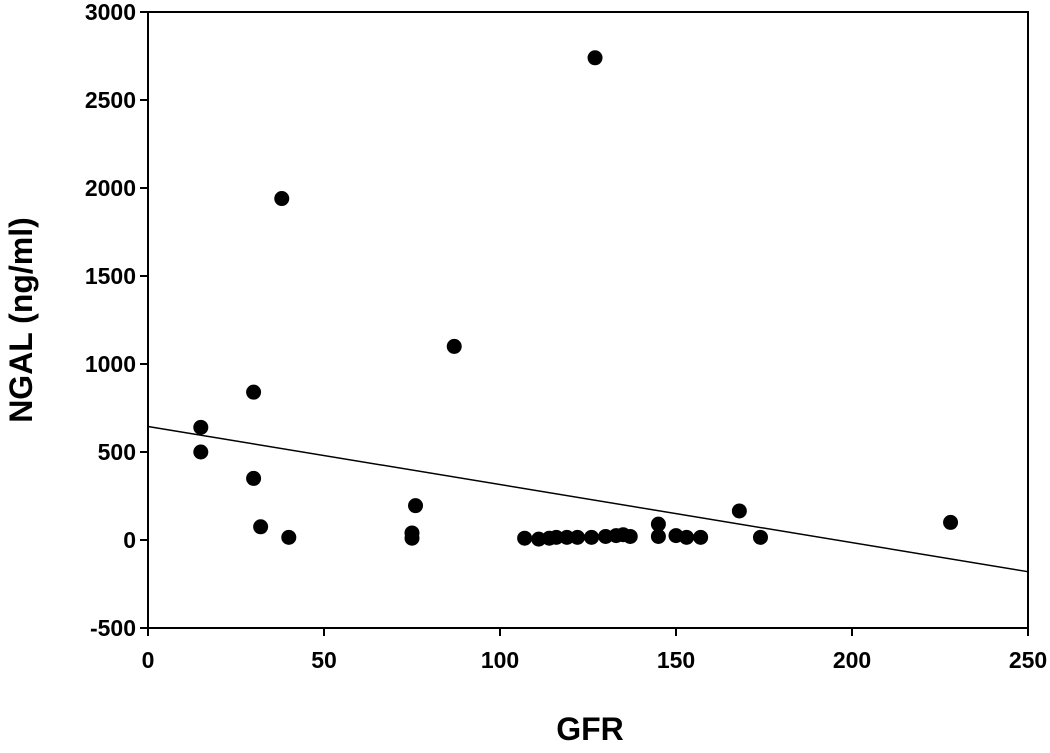 The image size is (1050, 753). I want to click on x-tick-label: 0, so click(148, 660).